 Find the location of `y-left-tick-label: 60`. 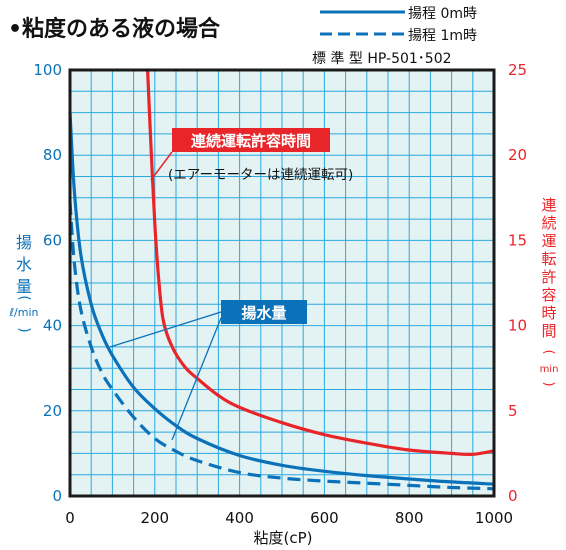

y-left-tick-label: 60 is located at coordinates (52, 240).